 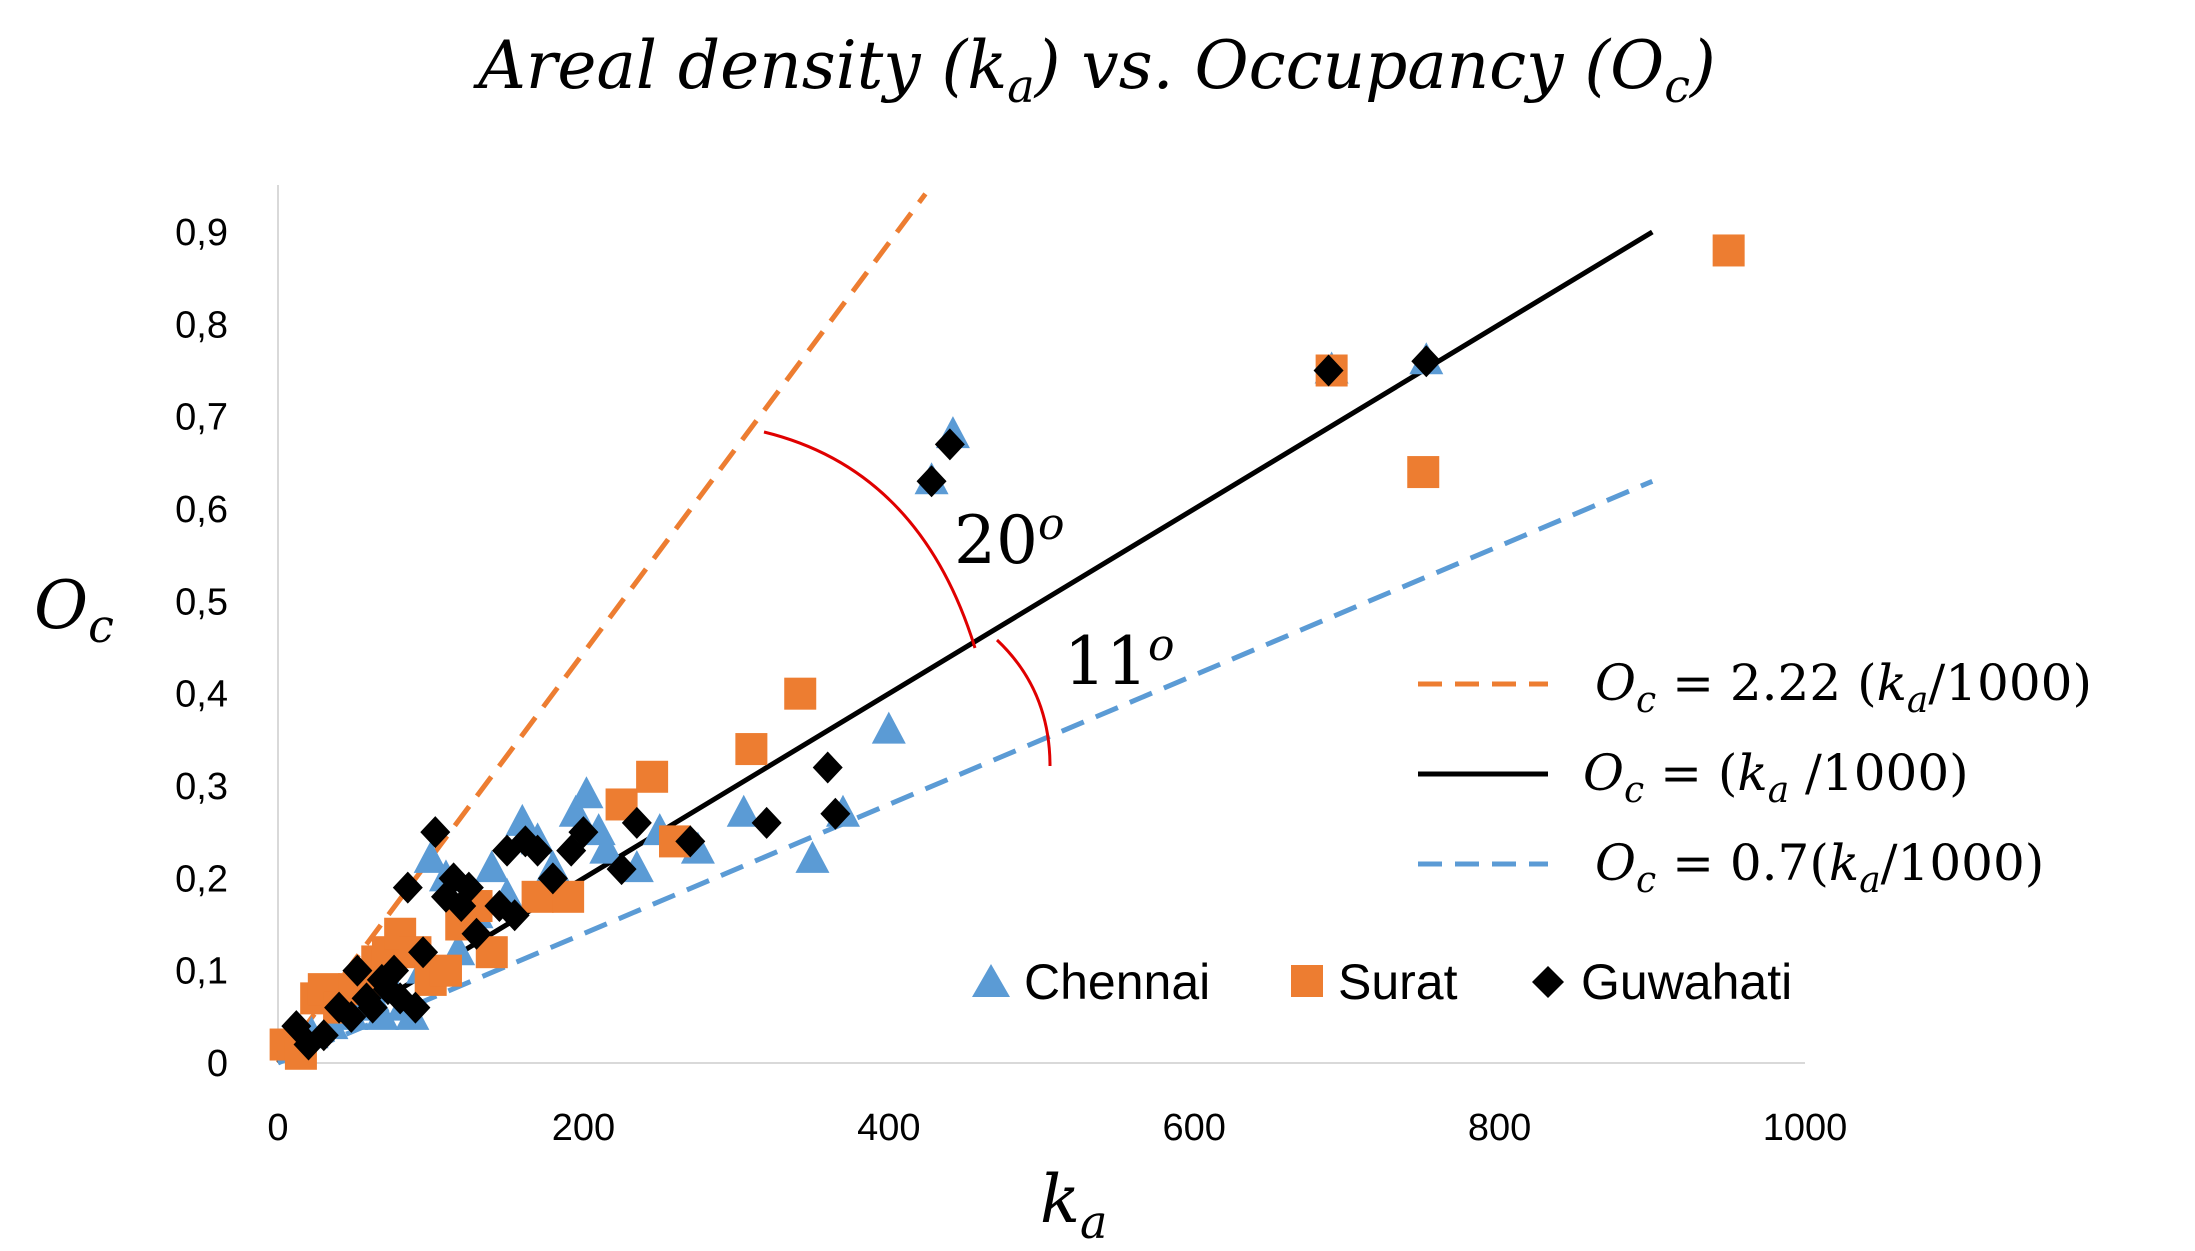 What do you see at coordinates (201, 510) in the screenshot?
I see `y-tick-label: 0,6` at bounding box center [201, 510].